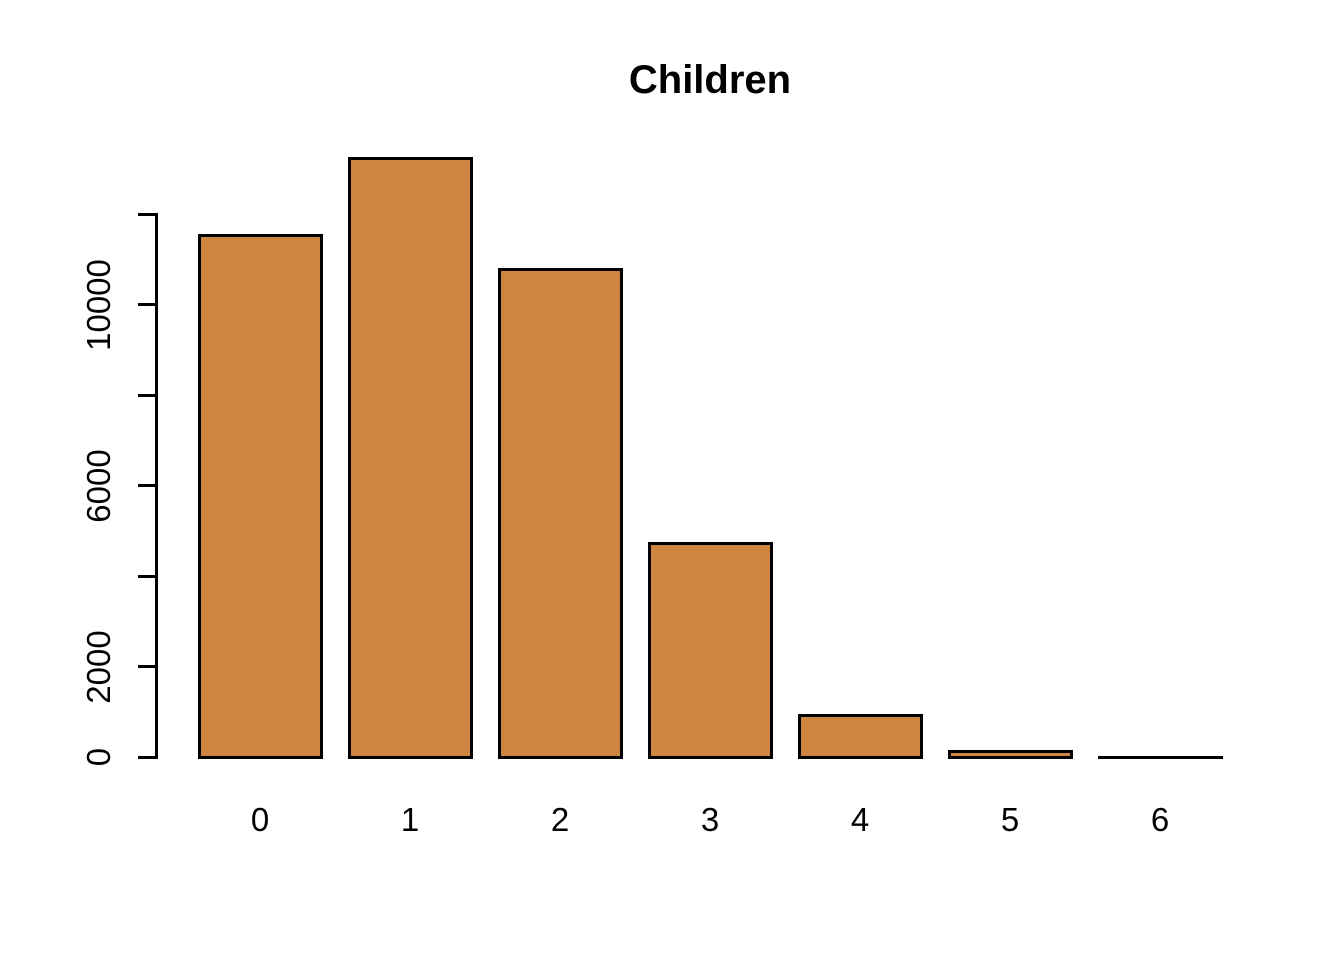 The height and width of the screenshot is (960, 1344). What do you see at coordinates (98, 666) in the screenshot?
I see `y-axis-tick-label: 2000` at bounding box center [98, 666].